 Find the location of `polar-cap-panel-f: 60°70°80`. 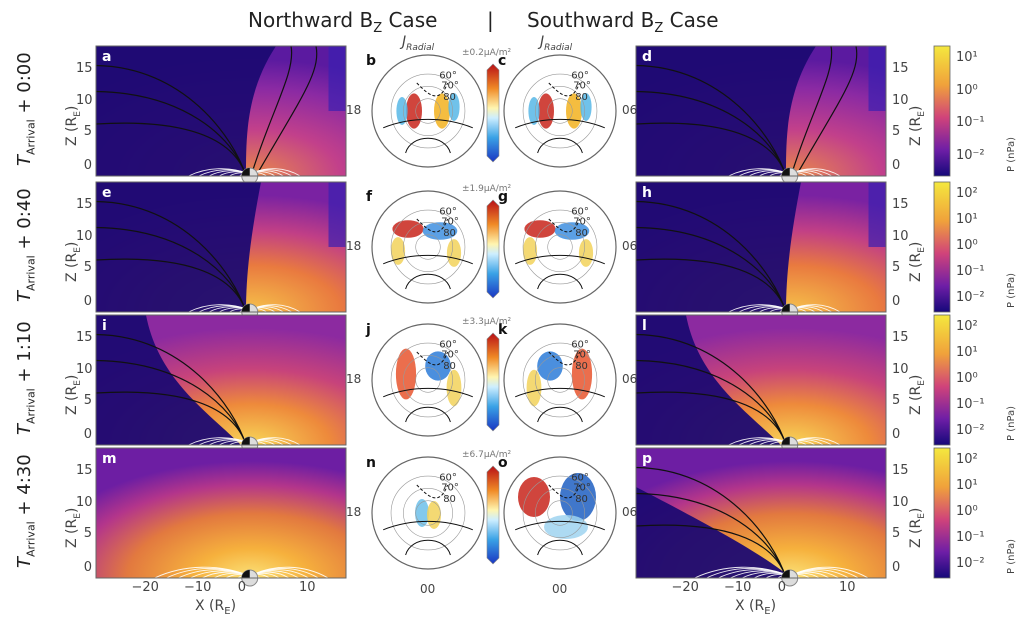

polar-cap-panel-f: 60°70°80 is located at coordinates (428, 247).